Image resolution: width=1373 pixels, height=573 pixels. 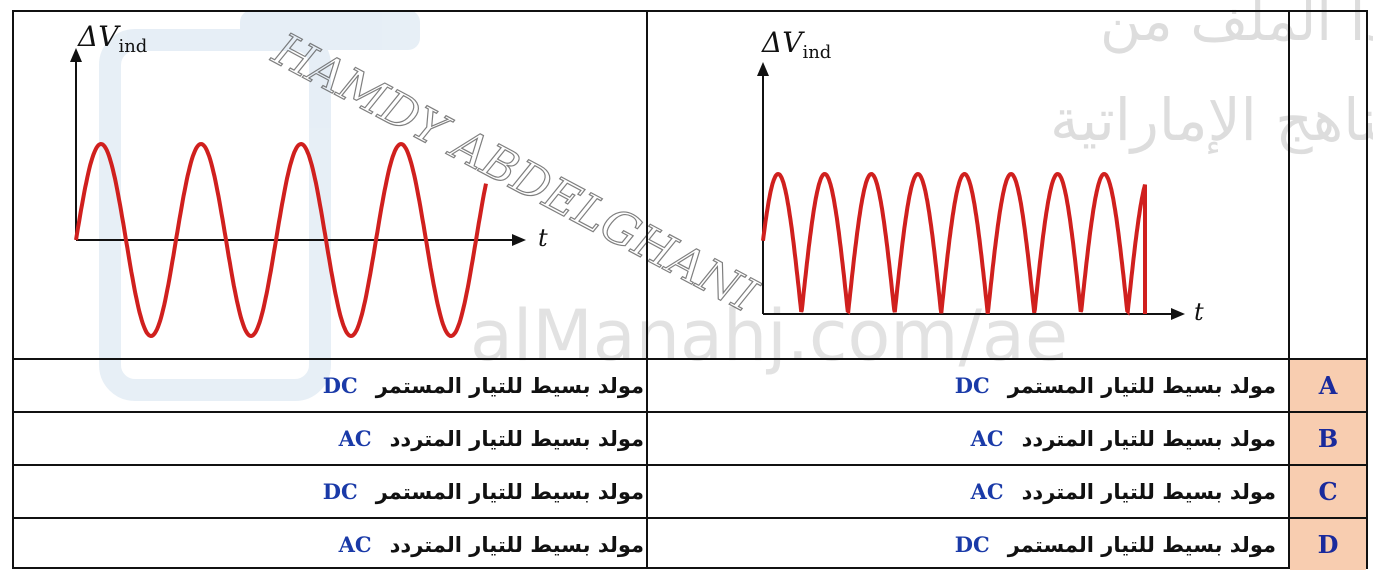 I want to click on option-b-left-code: AC, so click(x=355, y=438).